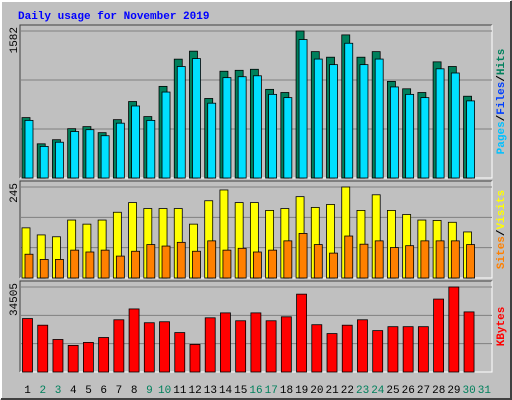 The image size is (512, 400). Describe the element at coordinates (502, 62) in the screenshot. I see `side-label-part: Hits` at that location.